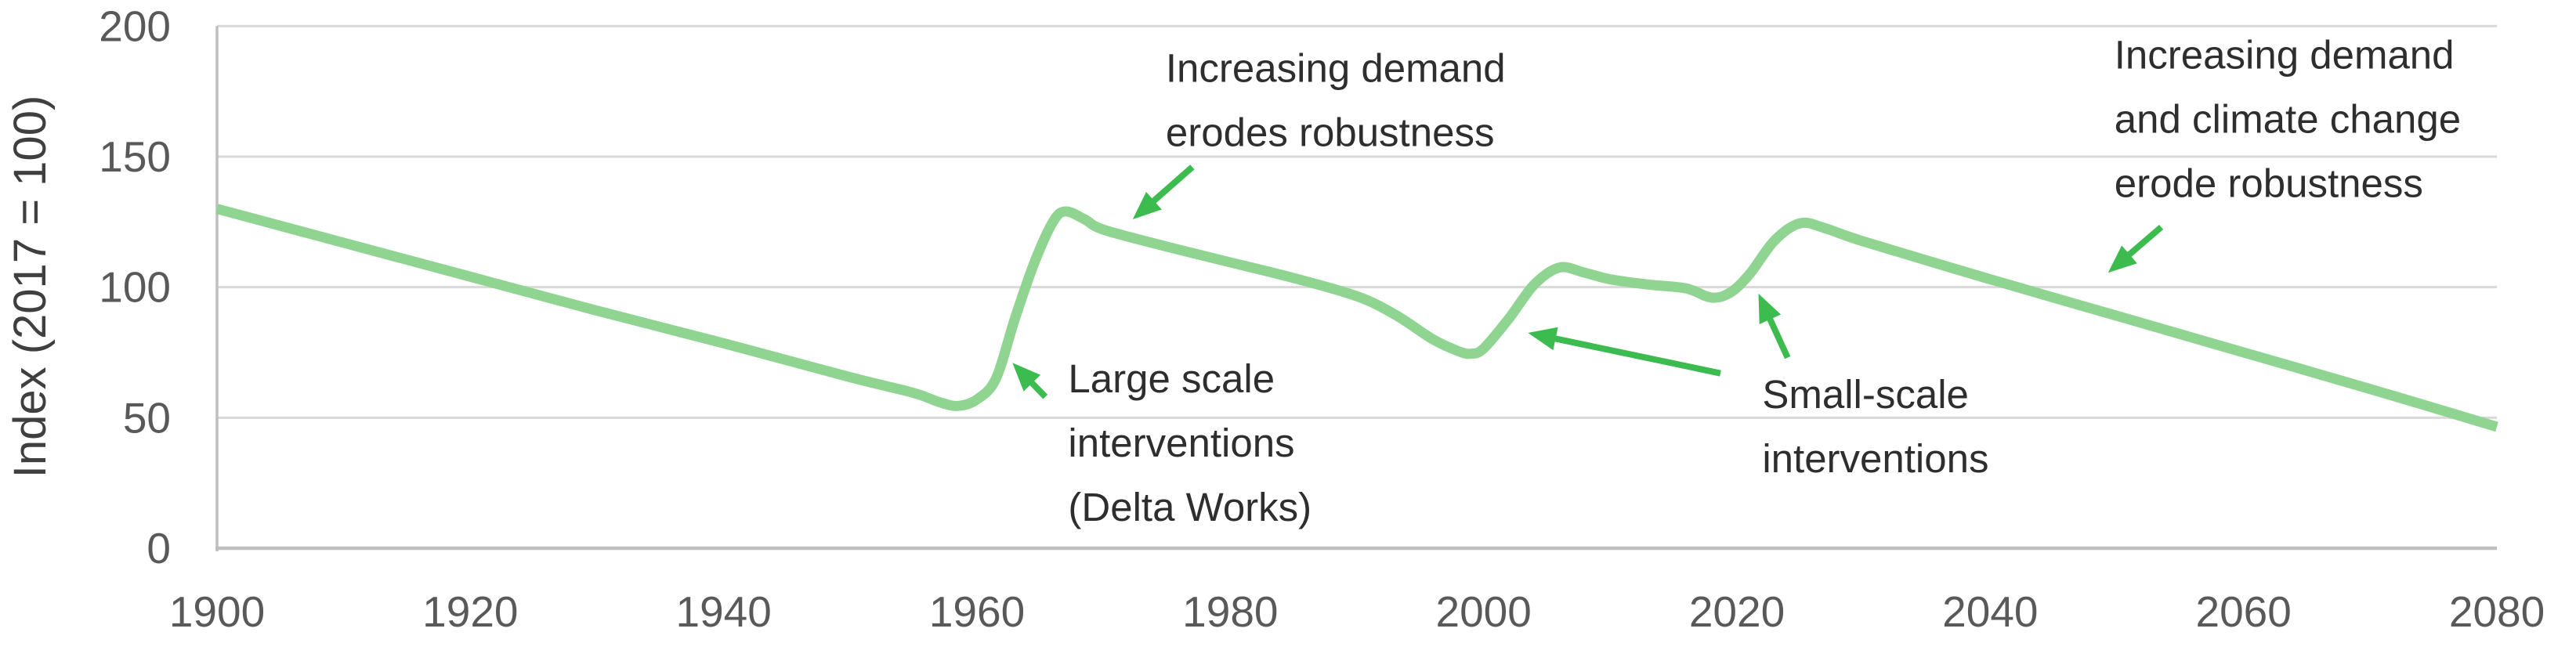 The height and width of the screenshot is (661, 2576). I want to click on annotation-increasing-demand-1960s: Increasing demand erodes robustness, so click(1336, 99).